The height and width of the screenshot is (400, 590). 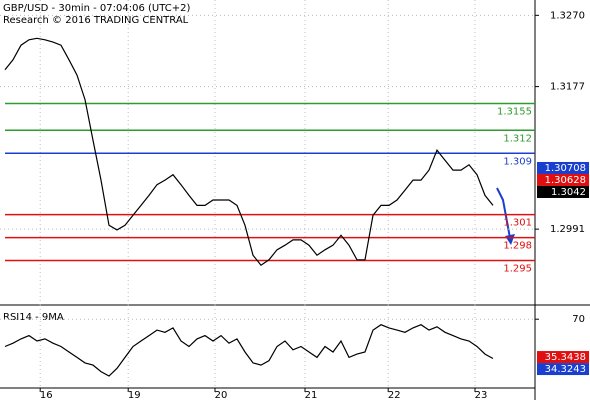 I want to click on level-label: 1.298, so click(x=517, y=246).